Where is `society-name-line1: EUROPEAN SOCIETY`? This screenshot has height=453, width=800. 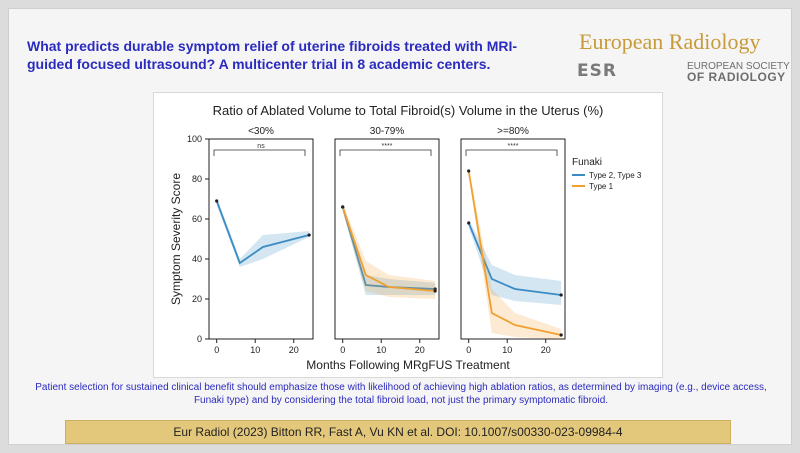 society-name-line1: EUROPEAN SOCIETY is located at coordinates (738, 66).